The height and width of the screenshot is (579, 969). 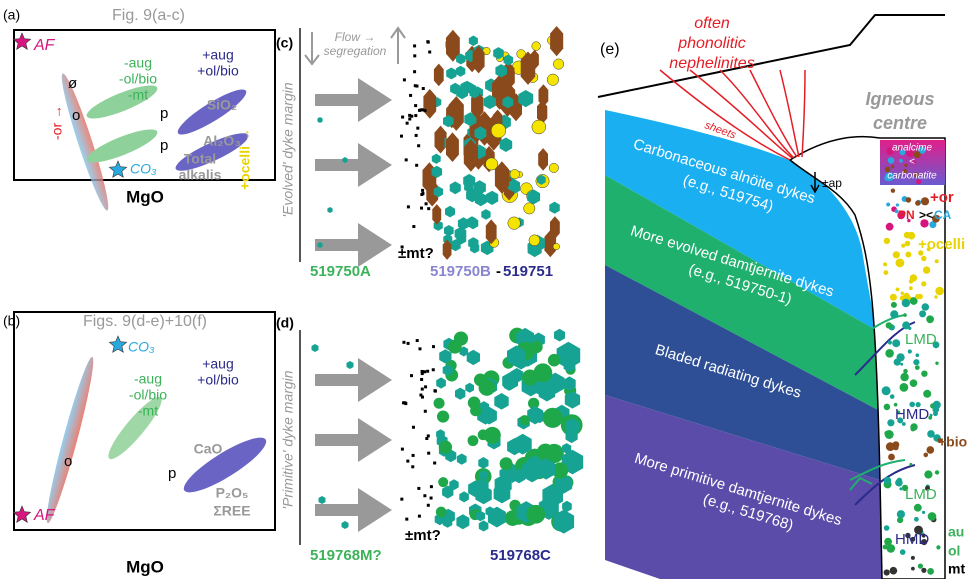 What do you see at coordinates (245, 159) in the screenshot?
I see `trend-arrow: +ocelli →` at bounding box center [245, 159].